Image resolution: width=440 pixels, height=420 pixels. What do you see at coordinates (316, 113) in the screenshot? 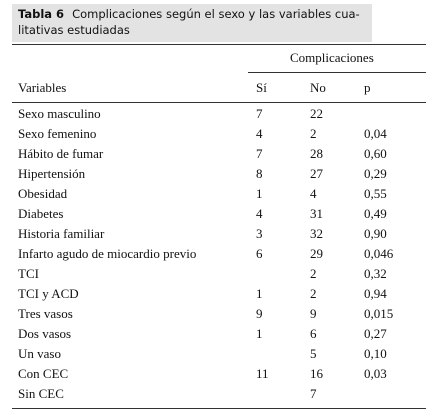
I see `cell-no: 22` at bounding box center [316, 113].